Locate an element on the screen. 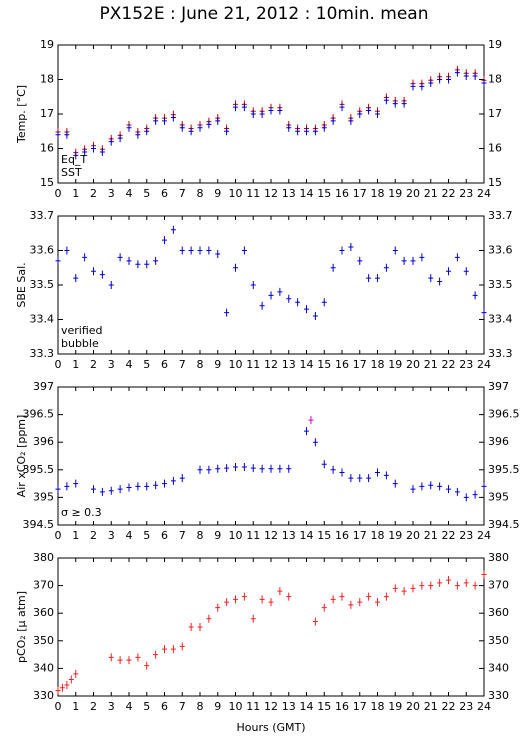 Image resolution: width=529 pixels, height=739 pixels. x-tick-label: 3 is located at coordinates (111, 535).